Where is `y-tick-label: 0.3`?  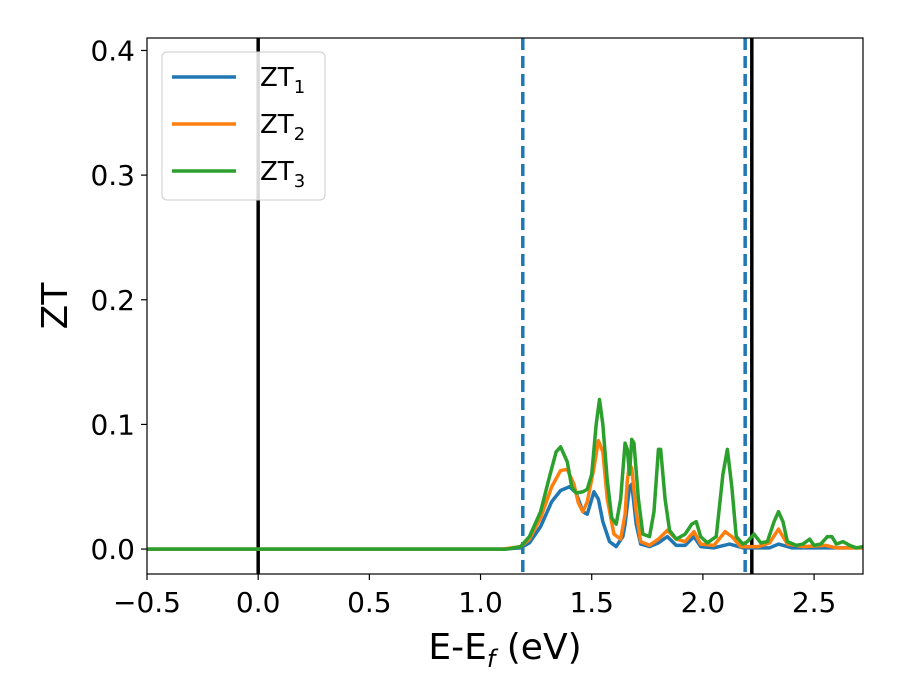 y-tick-label: 0.3 is located at coordinates (112, 175).